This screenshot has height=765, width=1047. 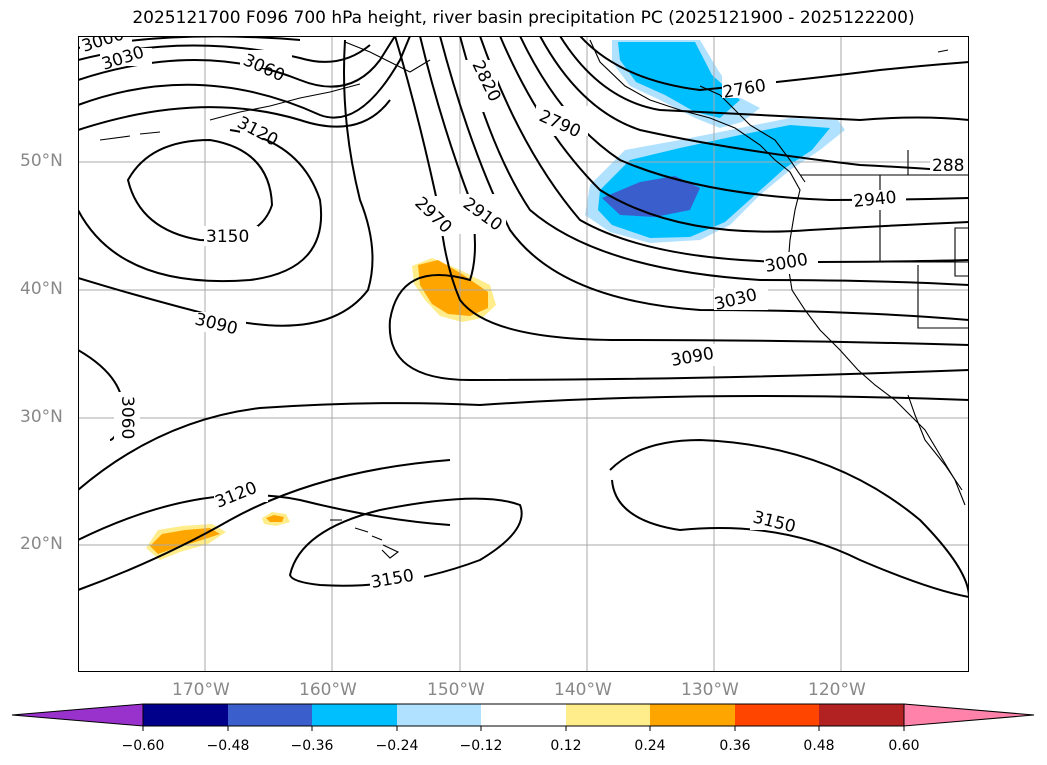 What do you see at coordinates (41, 544) in the screenshot?
I see `lat-label-20n: 20°N` at bounding box center [41, 544].